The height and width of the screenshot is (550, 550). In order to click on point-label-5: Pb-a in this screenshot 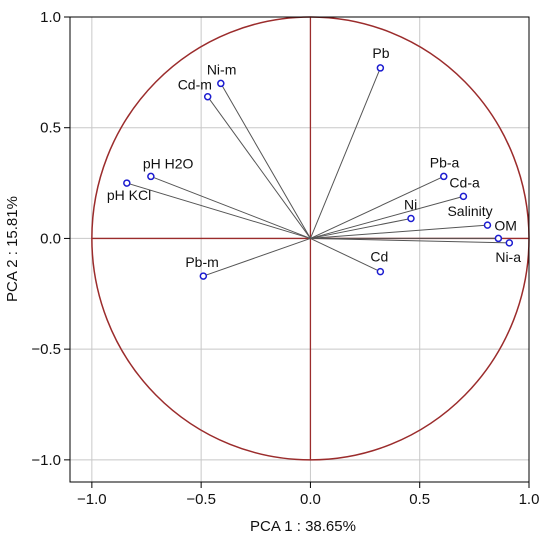, I will do `click(445, 162)`.